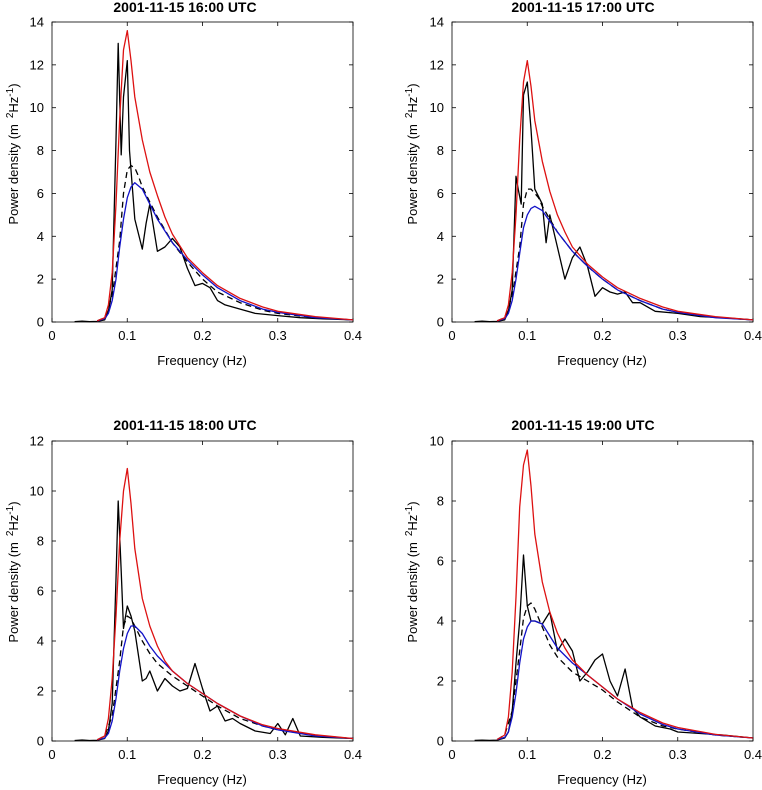 Image resolution: width=762 pixels, height=790 pixels. Describe the element at coordinates (184, 425) in the screenshot. I see `chart-title: 2001-11-15 18:00 UTC` at that location.